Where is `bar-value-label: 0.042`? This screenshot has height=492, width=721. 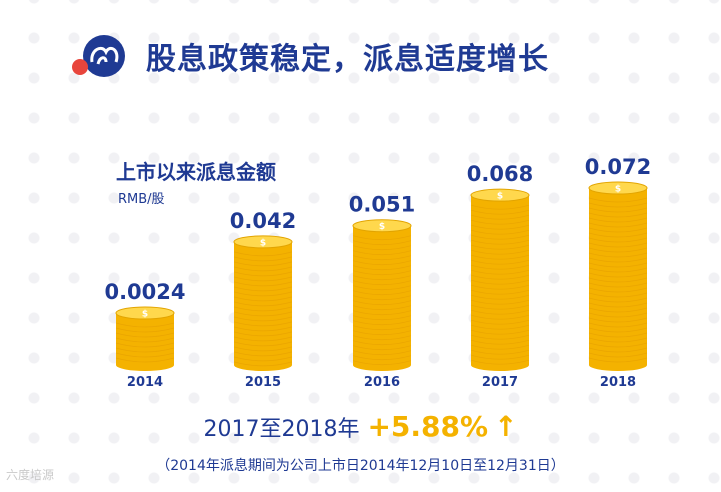
bar-value-label: 0.042 is located at coordinates (263, 221).